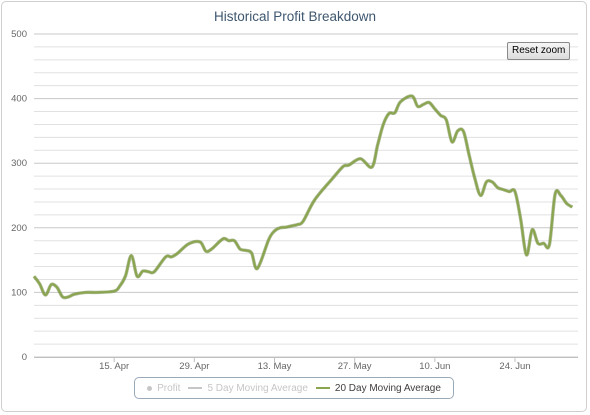 The width and height of the screenshot is (590, 415). I want to click on y-tick-label: 0, so click(24, 357).